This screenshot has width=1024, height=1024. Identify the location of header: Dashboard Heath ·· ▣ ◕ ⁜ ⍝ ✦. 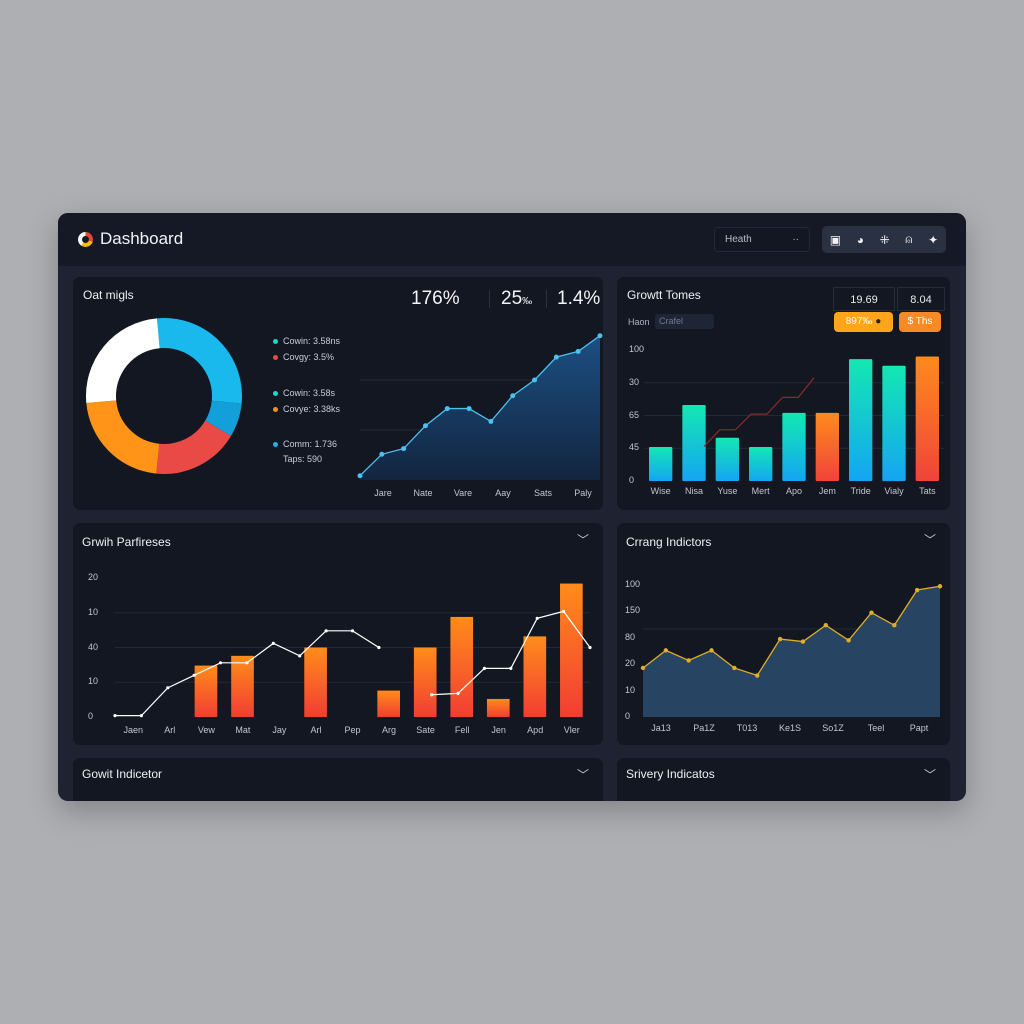
(512, 239).